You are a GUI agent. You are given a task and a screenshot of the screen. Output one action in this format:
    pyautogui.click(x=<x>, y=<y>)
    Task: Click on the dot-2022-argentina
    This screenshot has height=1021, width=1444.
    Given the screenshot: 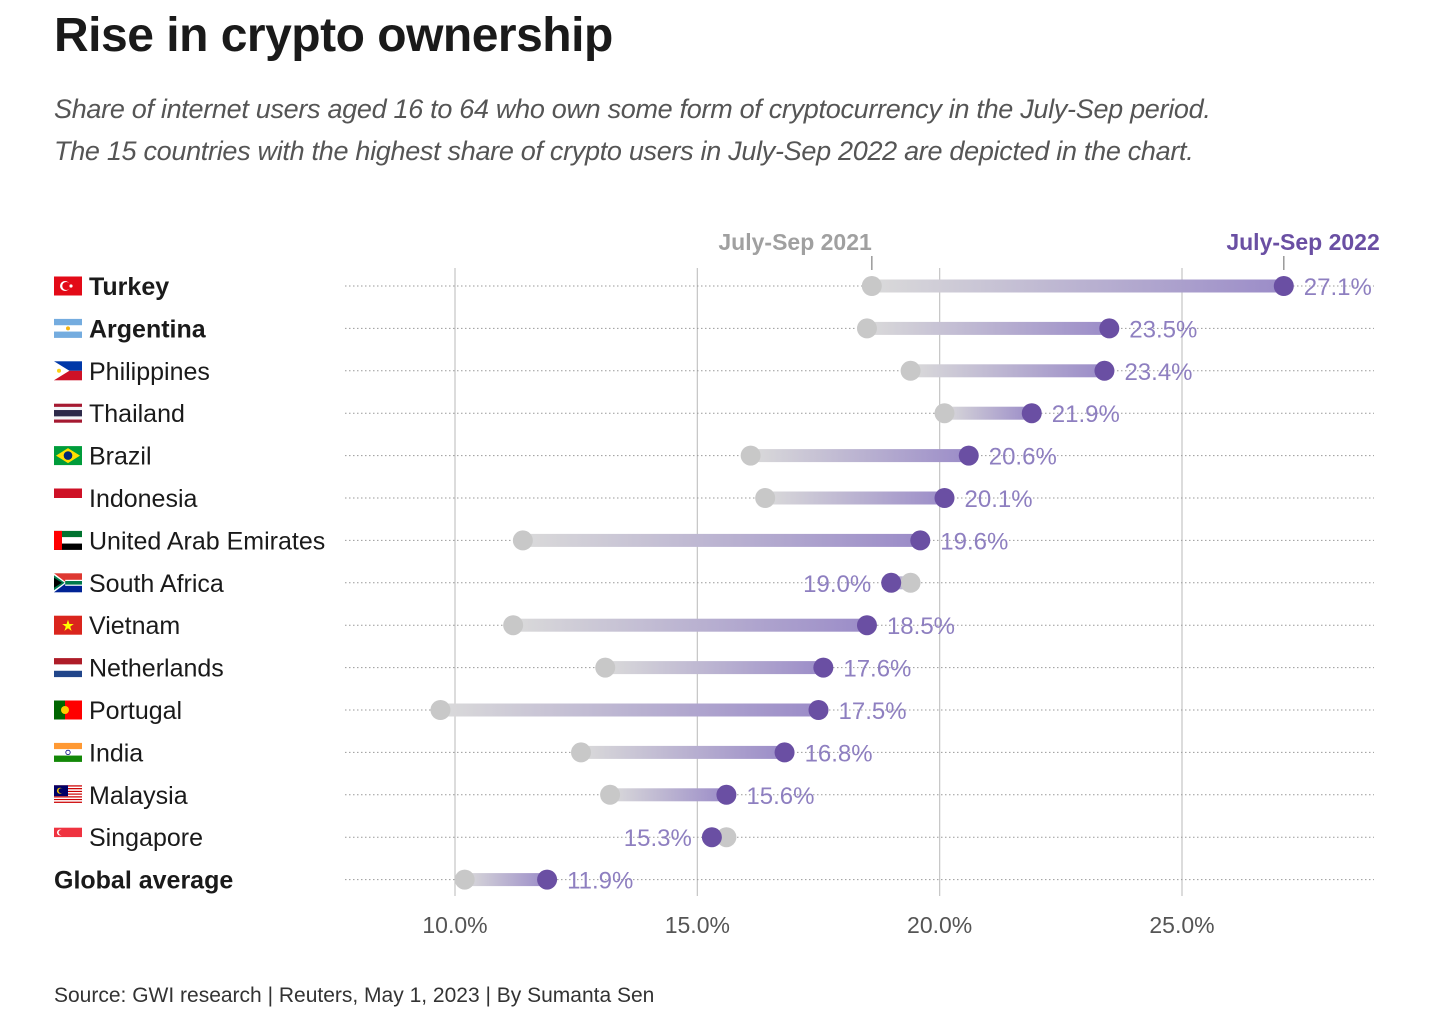 What is the action you would take?
    pyautogui.click(x=1109, y=328)
    